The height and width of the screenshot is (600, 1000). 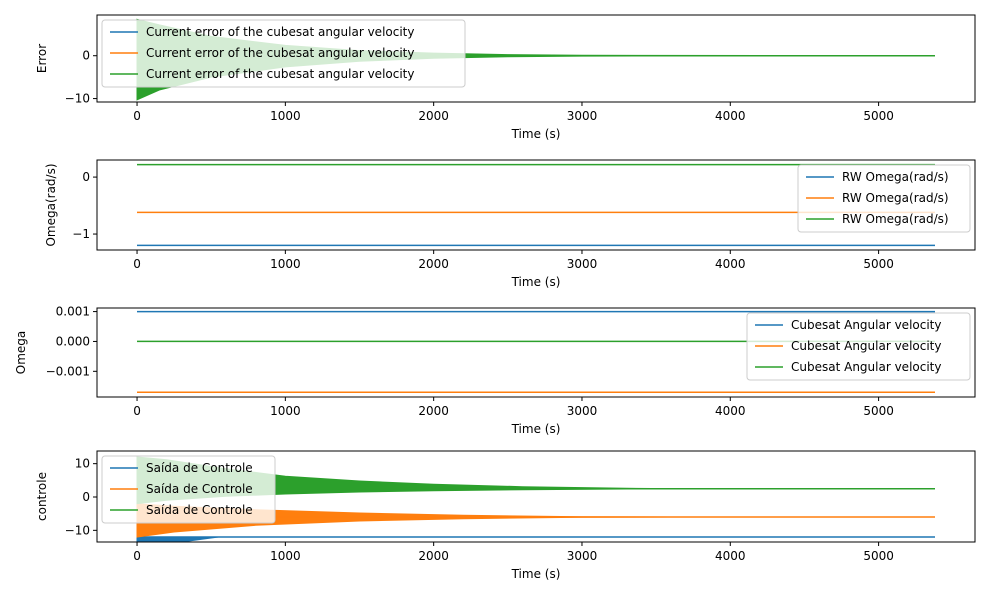 I want to click on legend-label-2: Cubesat Angular velocity, so click(x=866, y=346).